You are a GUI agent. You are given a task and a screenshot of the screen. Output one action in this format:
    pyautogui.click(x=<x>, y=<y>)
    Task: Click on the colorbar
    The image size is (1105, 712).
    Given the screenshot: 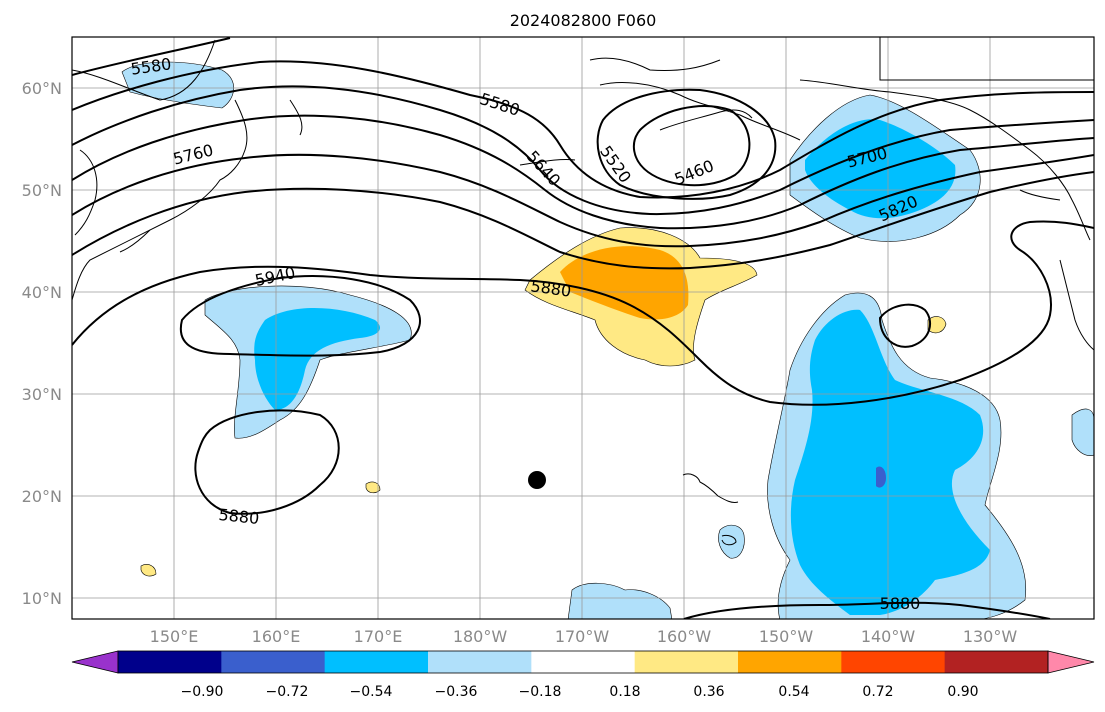 What is the action you would take?
    pyautogui.click(x=583, y=662)
    